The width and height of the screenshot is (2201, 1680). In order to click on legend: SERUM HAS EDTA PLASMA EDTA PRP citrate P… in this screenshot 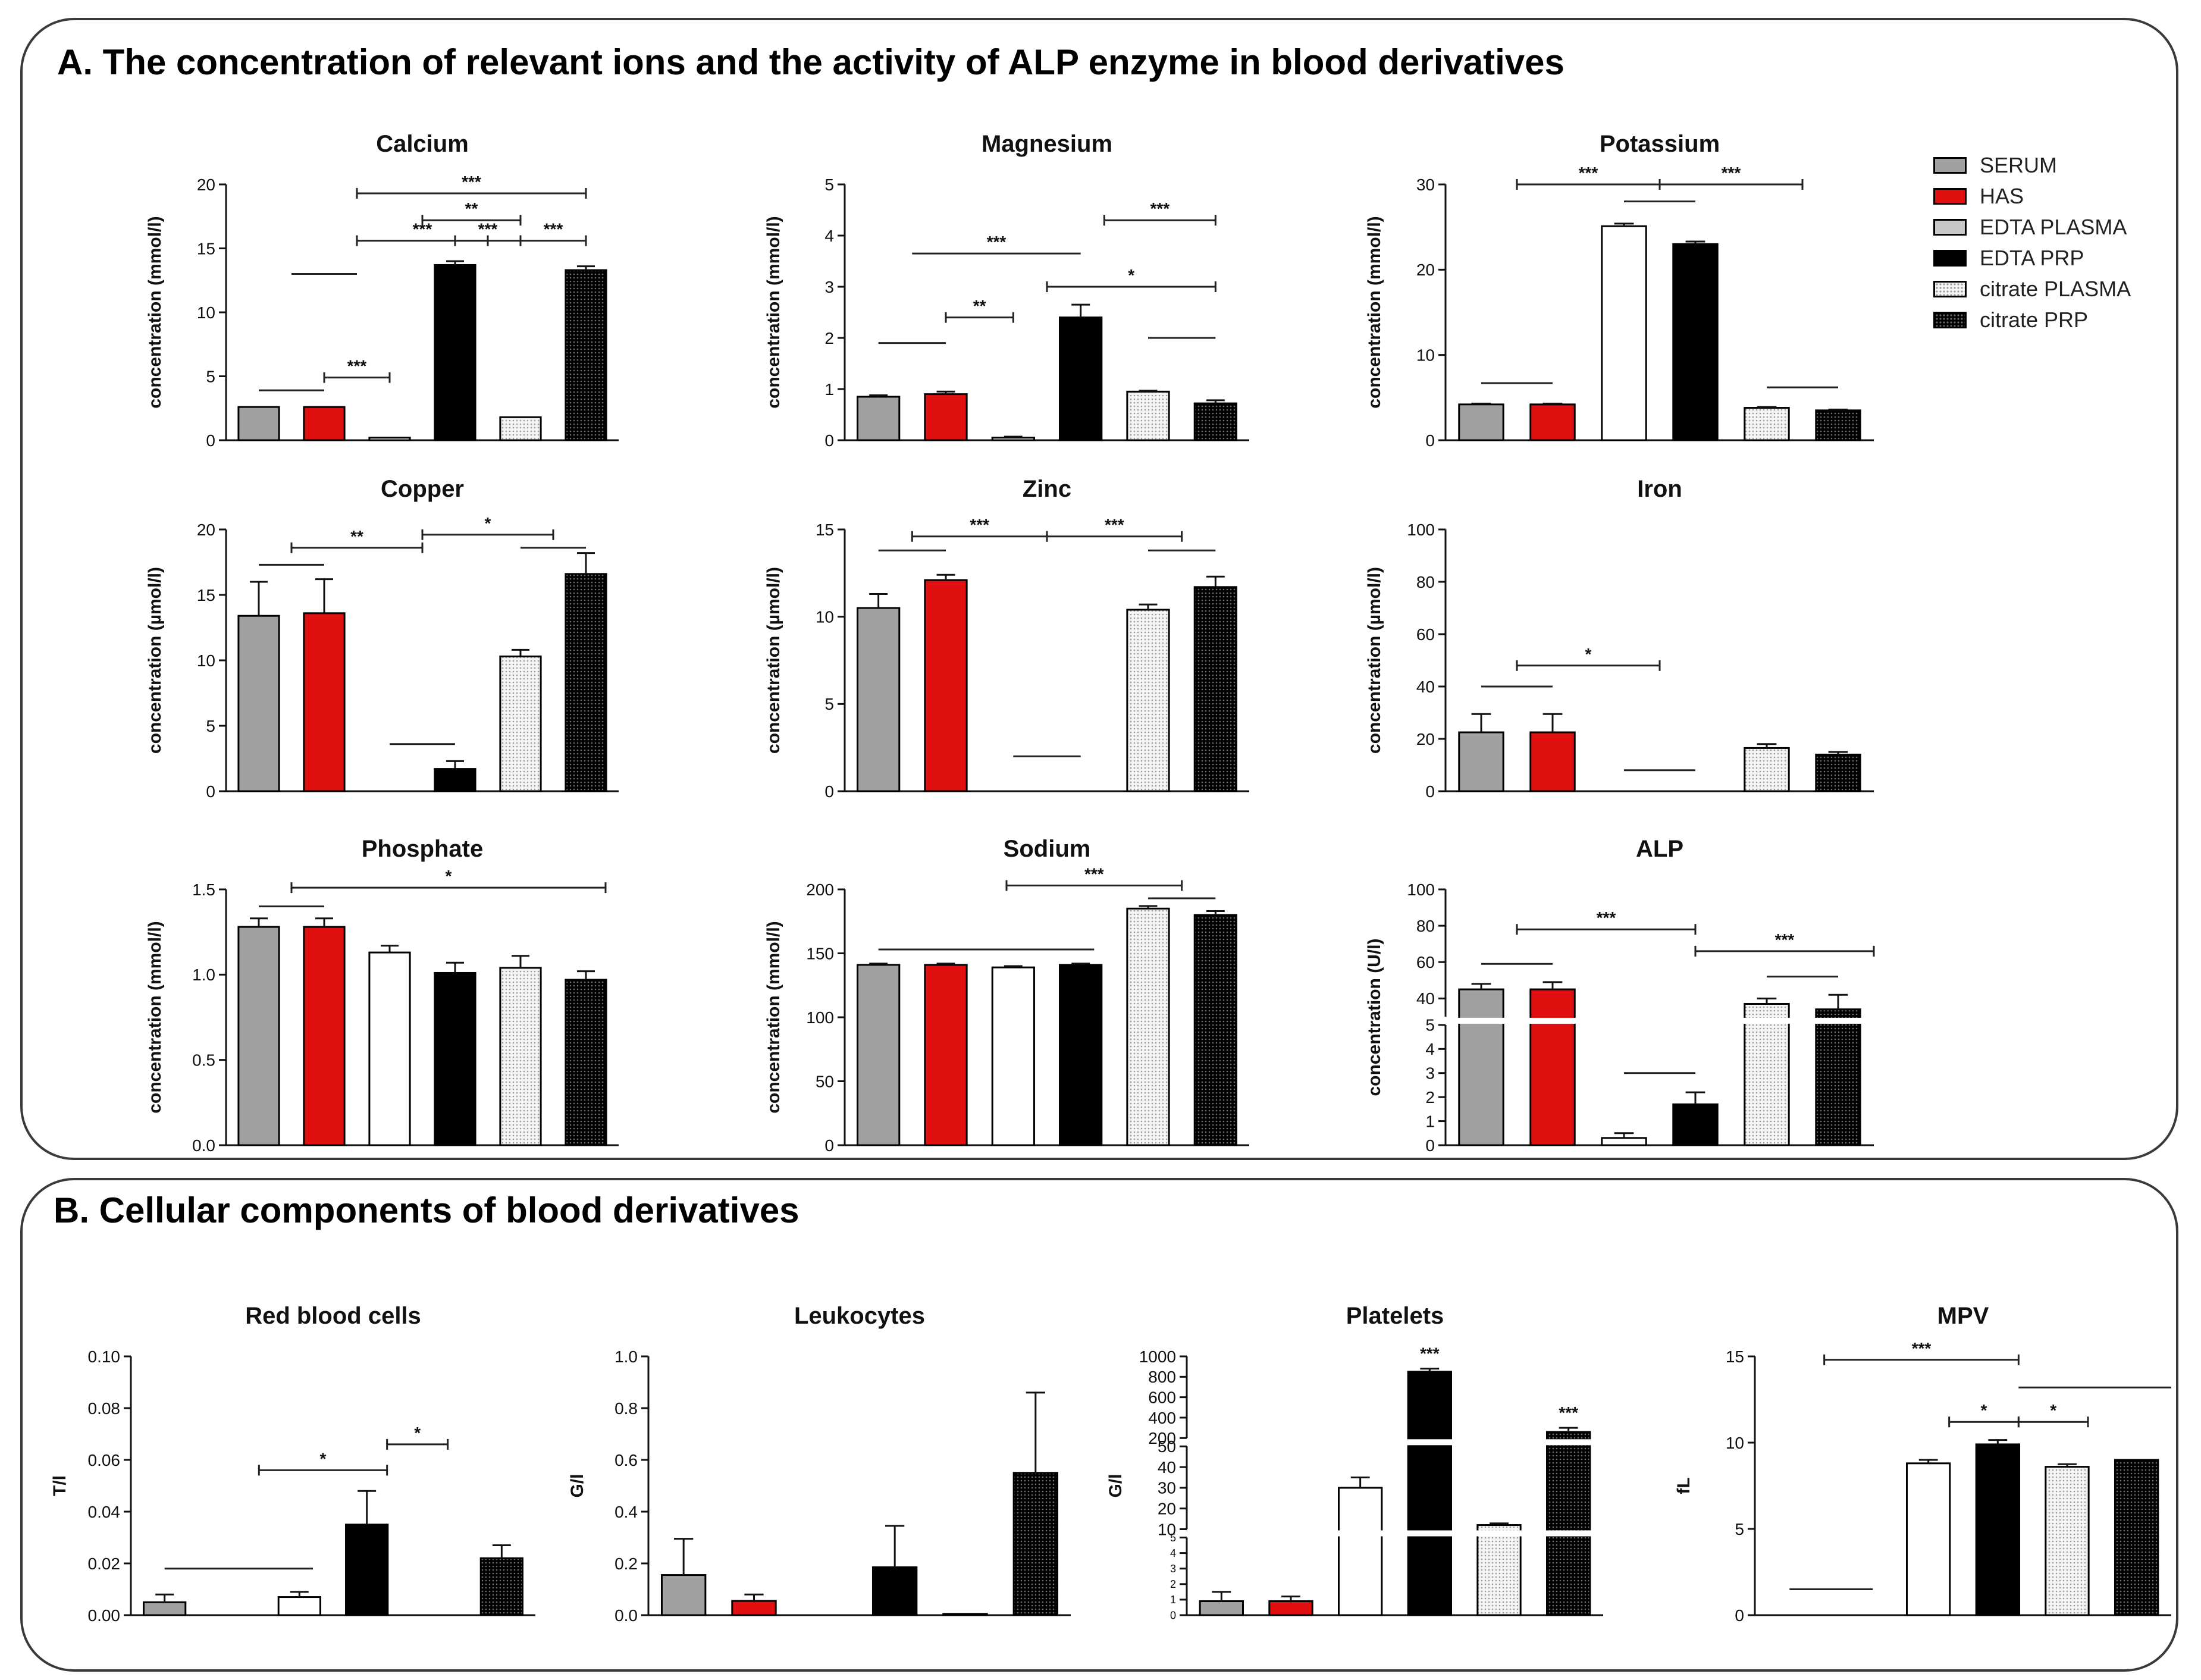, I will do `click(2058, 242)`.